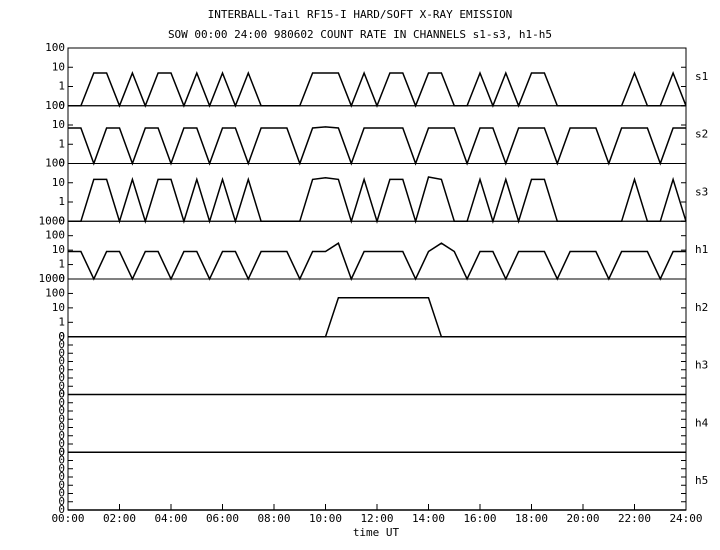  I want to click on series-label: h4, so click(702, 422).